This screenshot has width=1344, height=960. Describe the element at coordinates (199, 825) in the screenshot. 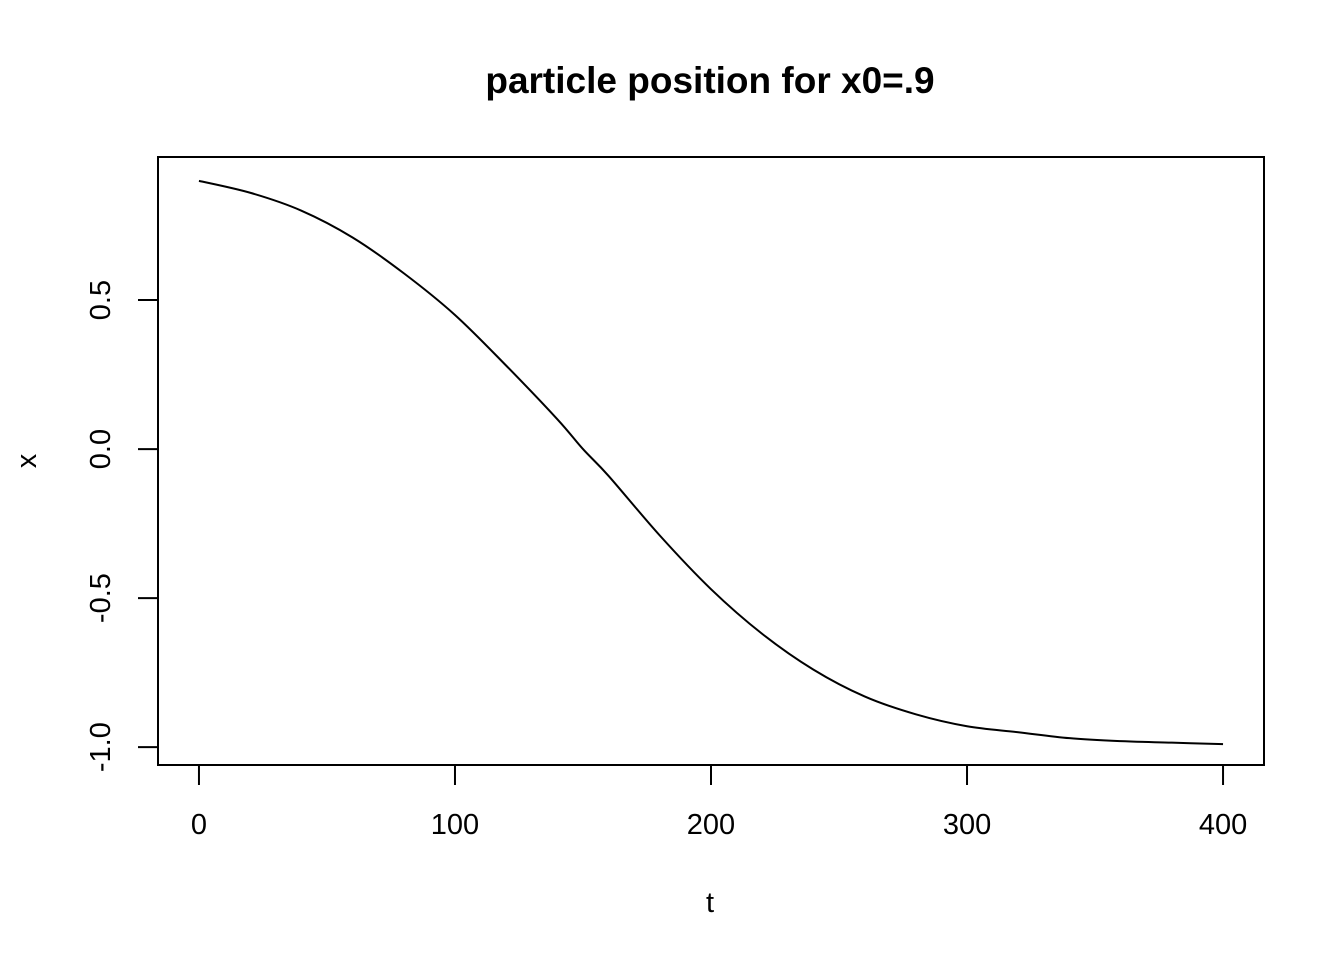

I see `x-tick-label: 0` at that location.